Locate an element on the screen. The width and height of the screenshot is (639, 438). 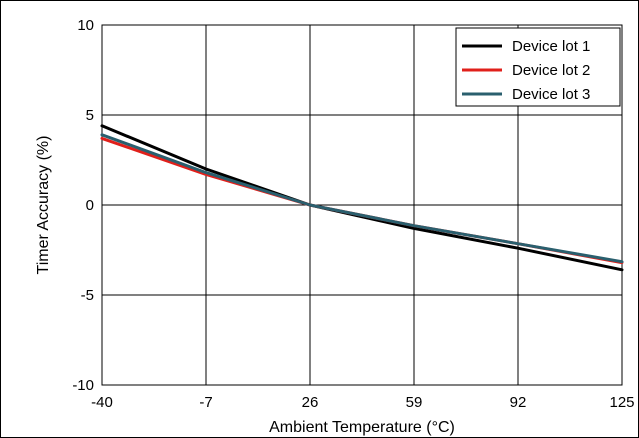
y-tick-label: -5 is located at coordinates (87, 295).